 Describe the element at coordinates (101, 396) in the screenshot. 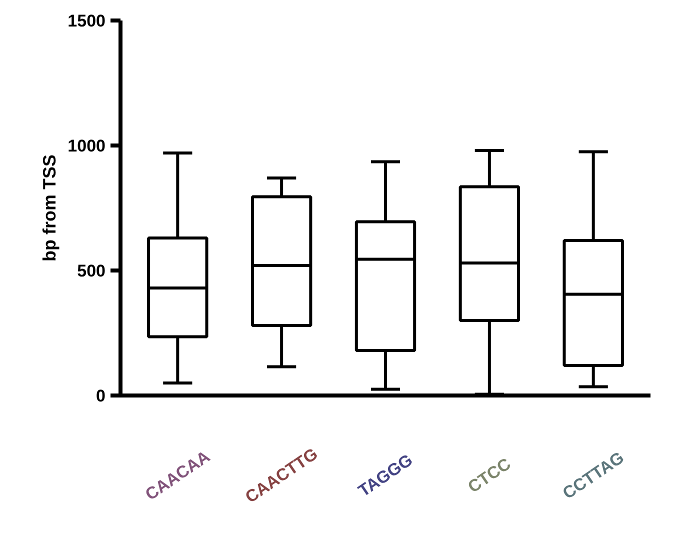

I see `y-tick-label: 0` at that location.